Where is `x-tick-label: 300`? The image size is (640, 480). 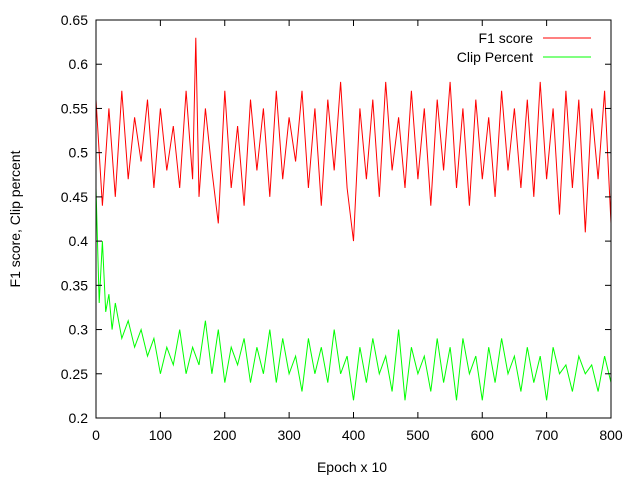
x-tick-label: 300 is located at coordinates (289, 435).